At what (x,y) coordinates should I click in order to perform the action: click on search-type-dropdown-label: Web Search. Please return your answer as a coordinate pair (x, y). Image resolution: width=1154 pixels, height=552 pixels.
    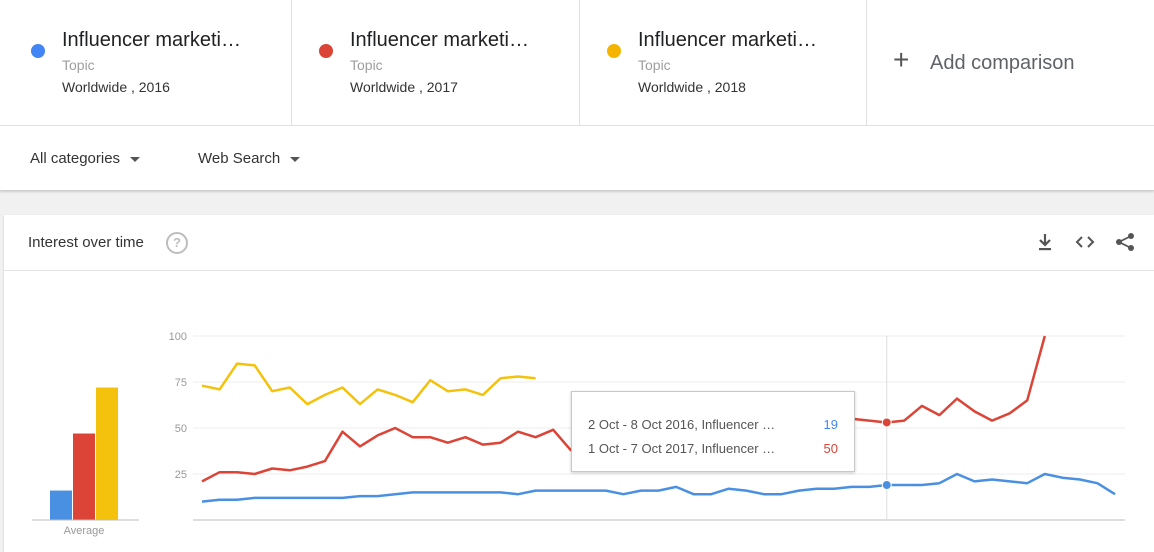
    Looking at the image, I should click on (239, 158).